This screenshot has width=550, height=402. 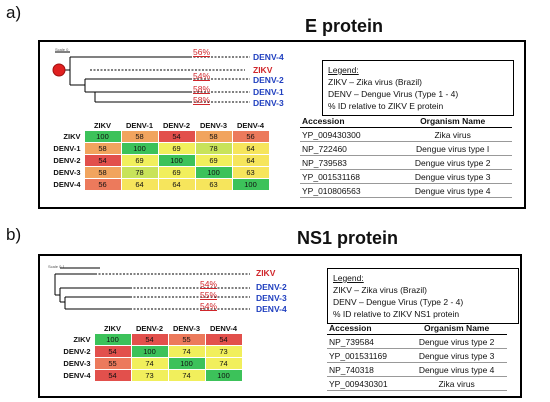 I want to click on table-row: NP_740318 Dengue virus type 4, so click(x=417, y=369).